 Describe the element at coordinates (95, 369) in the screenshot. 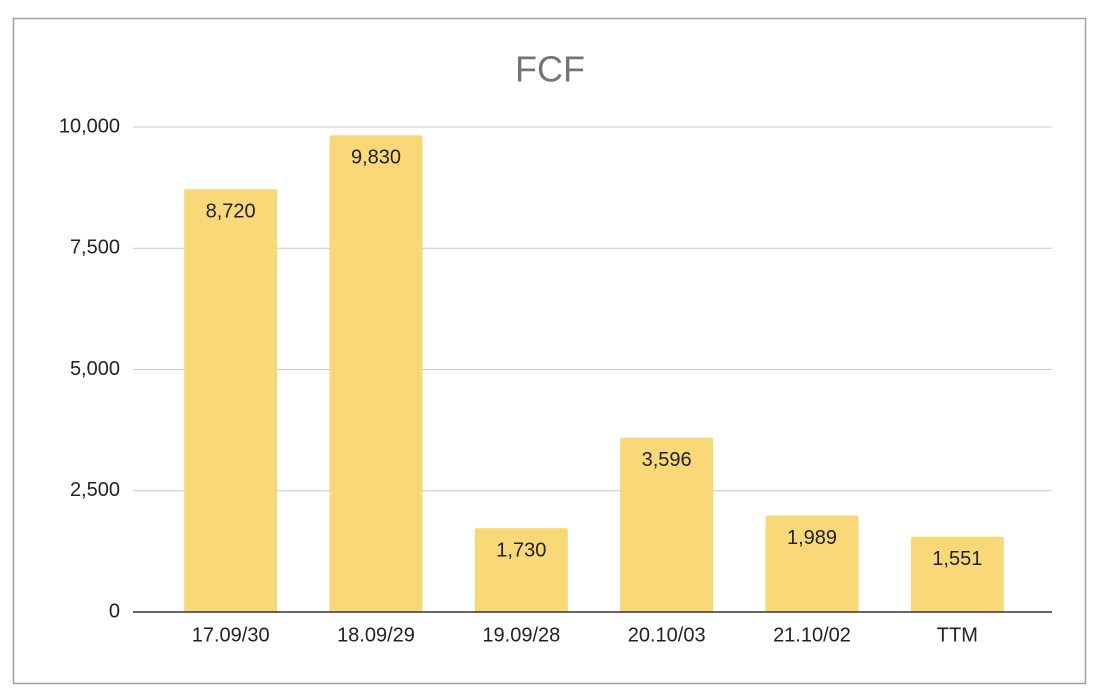

I see `y-tick-label: 5,000` at that location.